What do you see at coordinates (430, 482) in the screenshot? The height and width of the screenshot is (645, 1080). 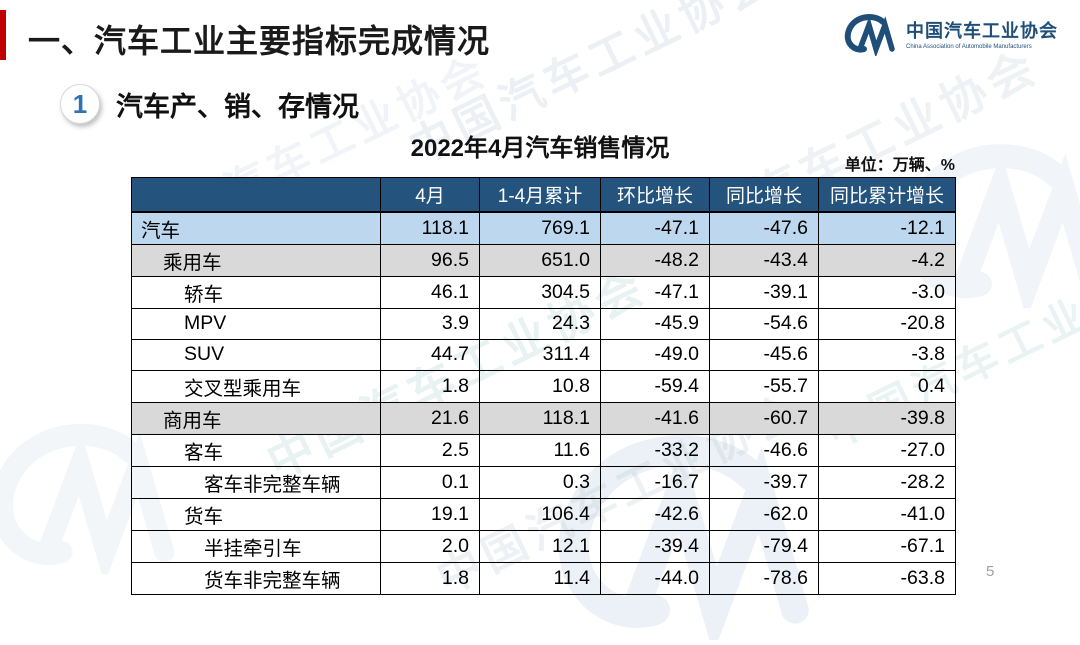 I see `cell-value: 0.1` at bounding box center [430, 482].